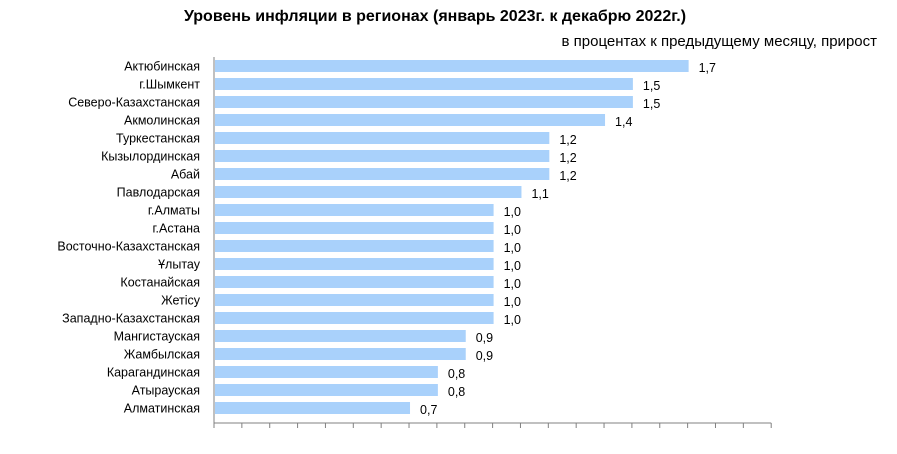 This screenshot has width=897, height=454. What do you see at coordinates (162, 355) in the screenshot?
I see `category-label: Жамбылская` at bounding box center [162, 355].